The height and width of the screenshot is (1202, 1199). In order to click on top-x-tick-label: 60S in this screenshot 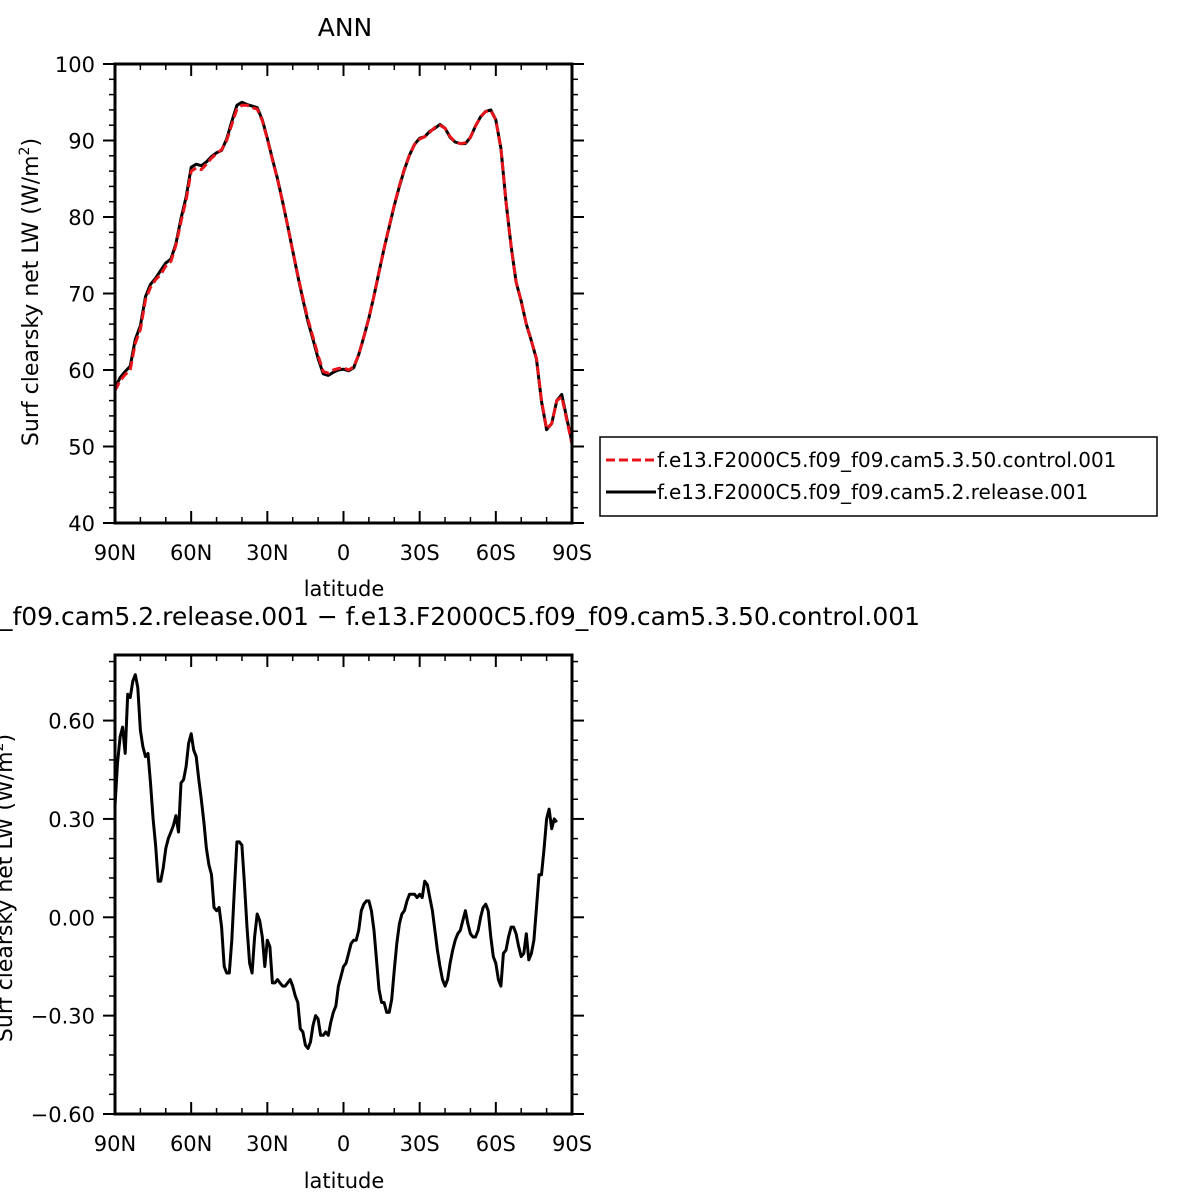, I will do `click(496, 553)`.